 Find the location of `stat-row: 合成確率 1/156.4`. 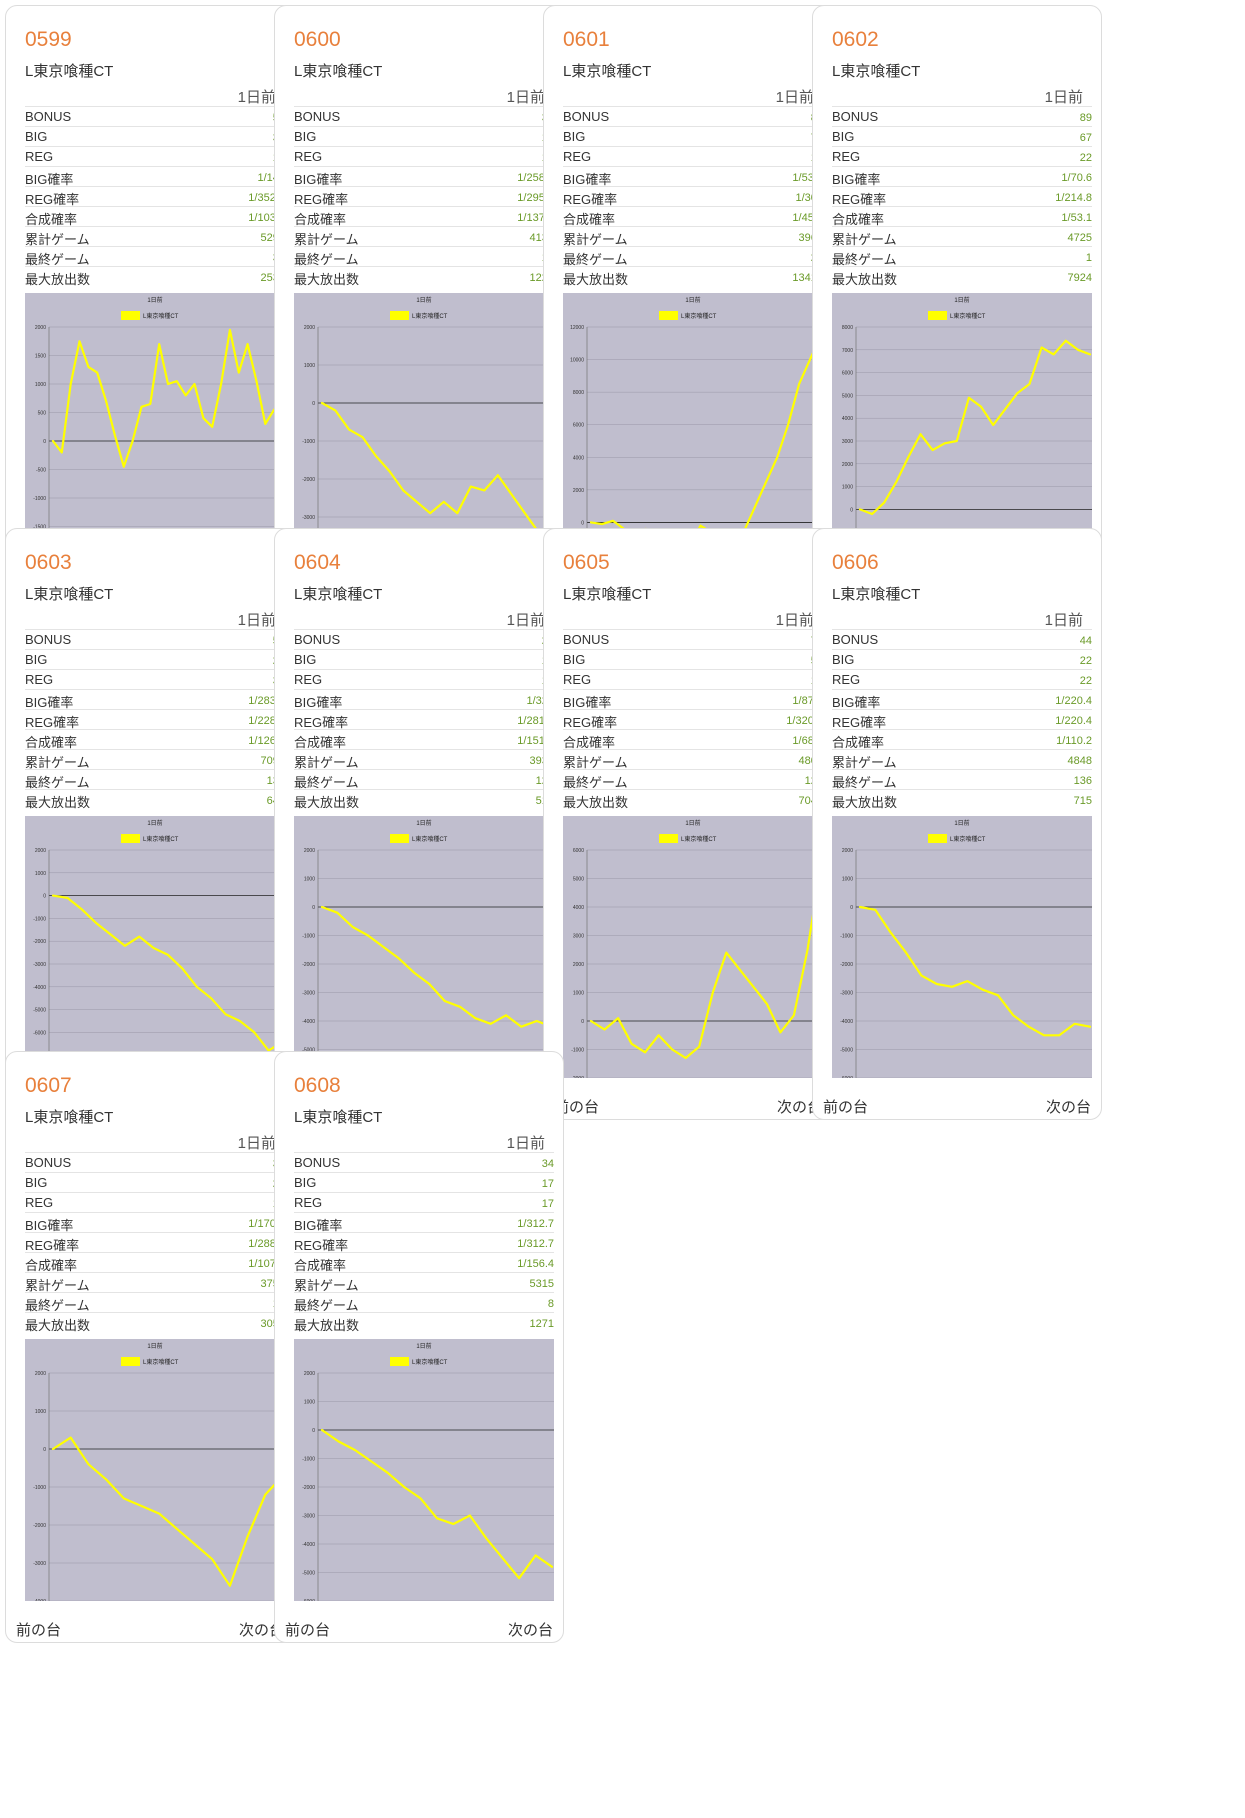

stat-row: 合成確率 1/156.4 is located at coordinates (424, 1262).